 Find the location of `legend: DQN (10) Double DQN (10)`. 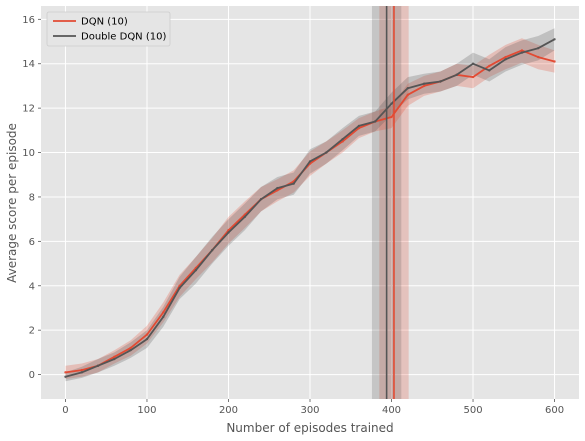

legend: DQN (10) Double DQN (10) is located at coordinates (108, 29).